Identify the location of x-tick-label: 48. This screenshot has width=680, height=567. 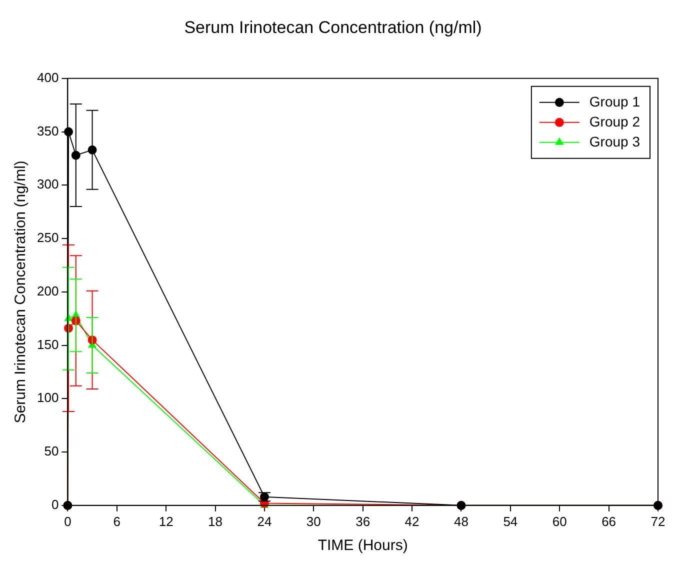
(461, 521).